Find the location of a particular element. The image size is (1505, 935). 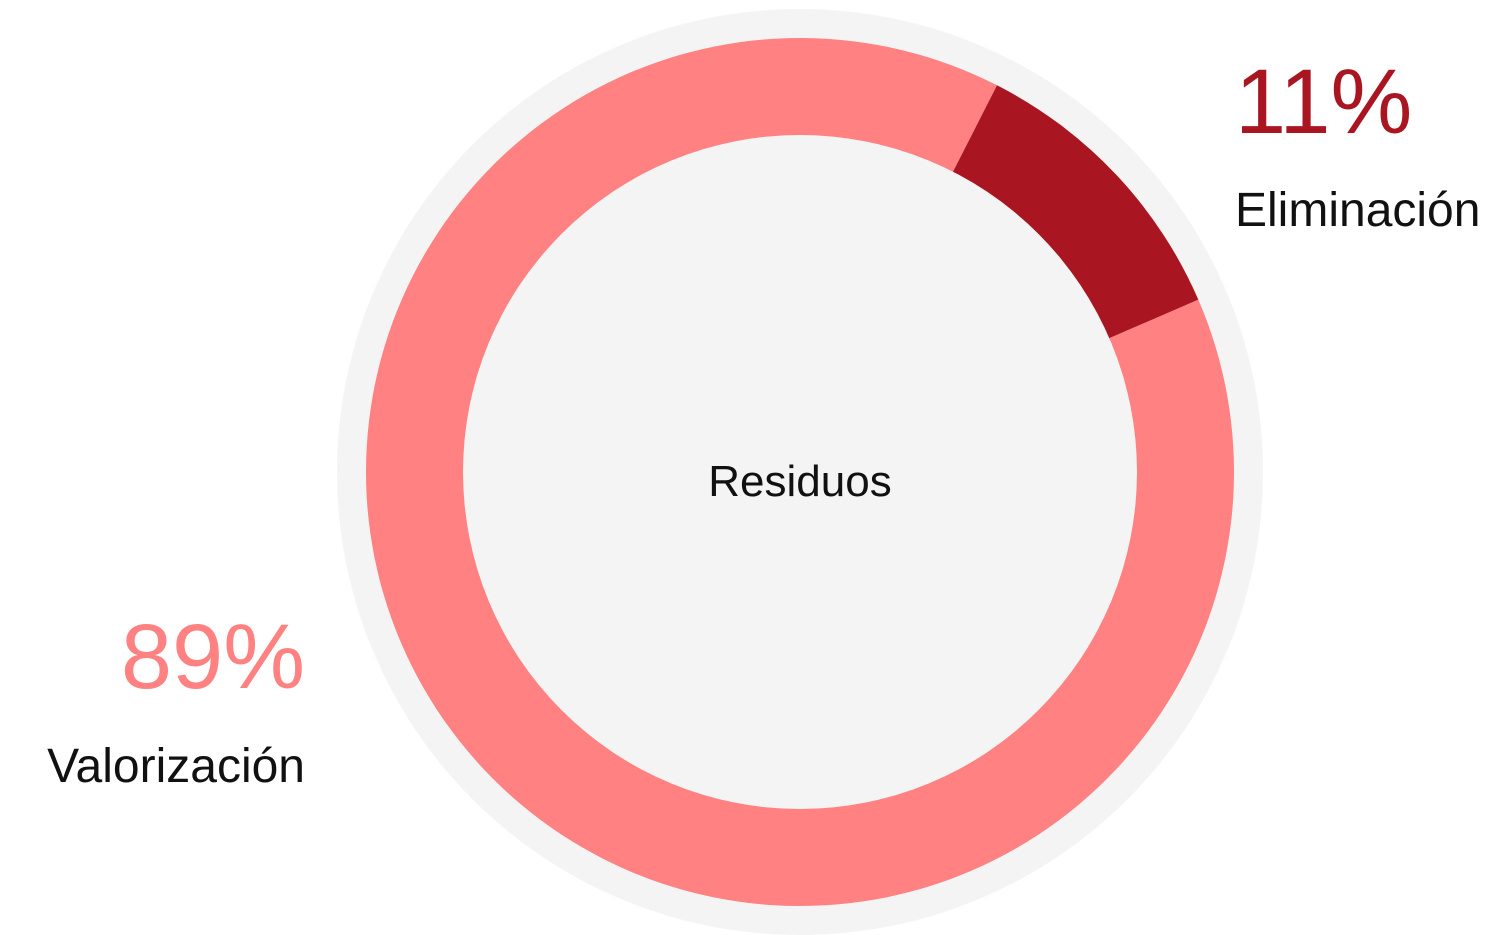

value-label: 11% is located at coordinates (1323, 102).